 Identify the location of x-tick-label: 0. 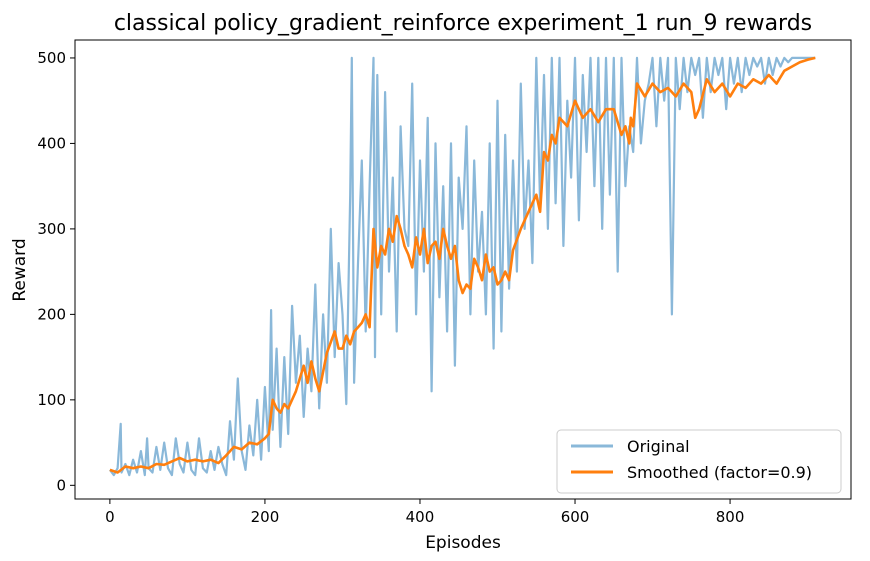
(110, 517).